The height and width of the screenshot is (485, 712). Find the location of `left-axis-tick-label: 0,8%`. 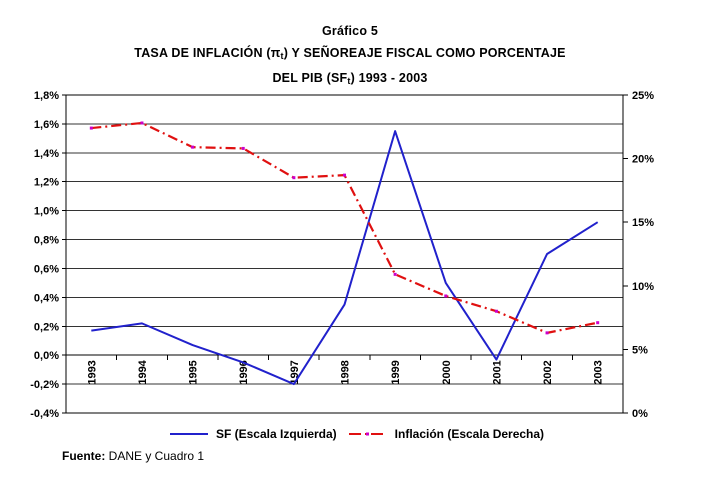

left-axis-tick-label: 0,8% is located at coordinates (46, 241).